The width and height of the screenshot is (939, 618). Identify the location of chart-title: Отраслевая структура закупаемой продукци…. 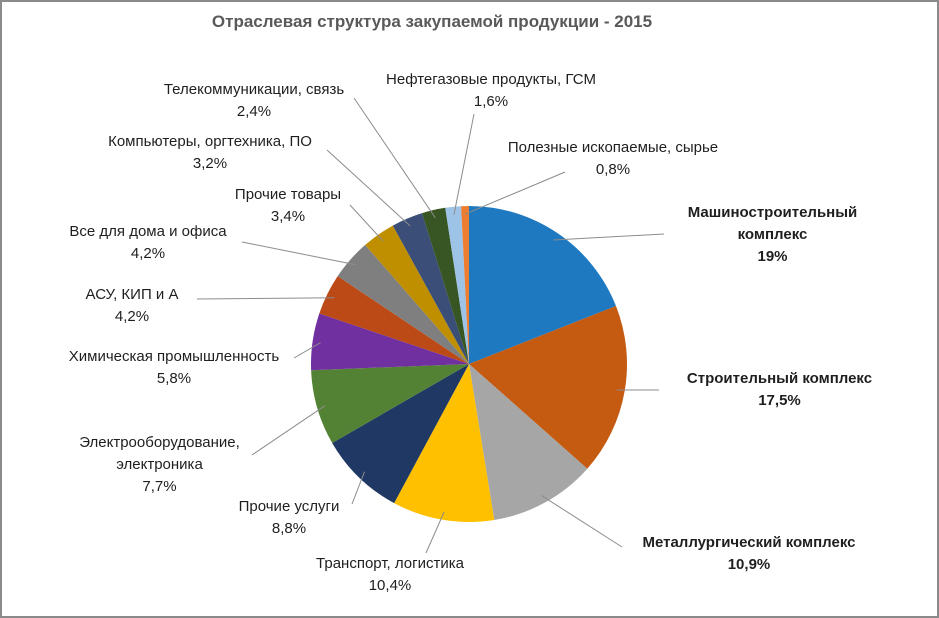
(432, 21).